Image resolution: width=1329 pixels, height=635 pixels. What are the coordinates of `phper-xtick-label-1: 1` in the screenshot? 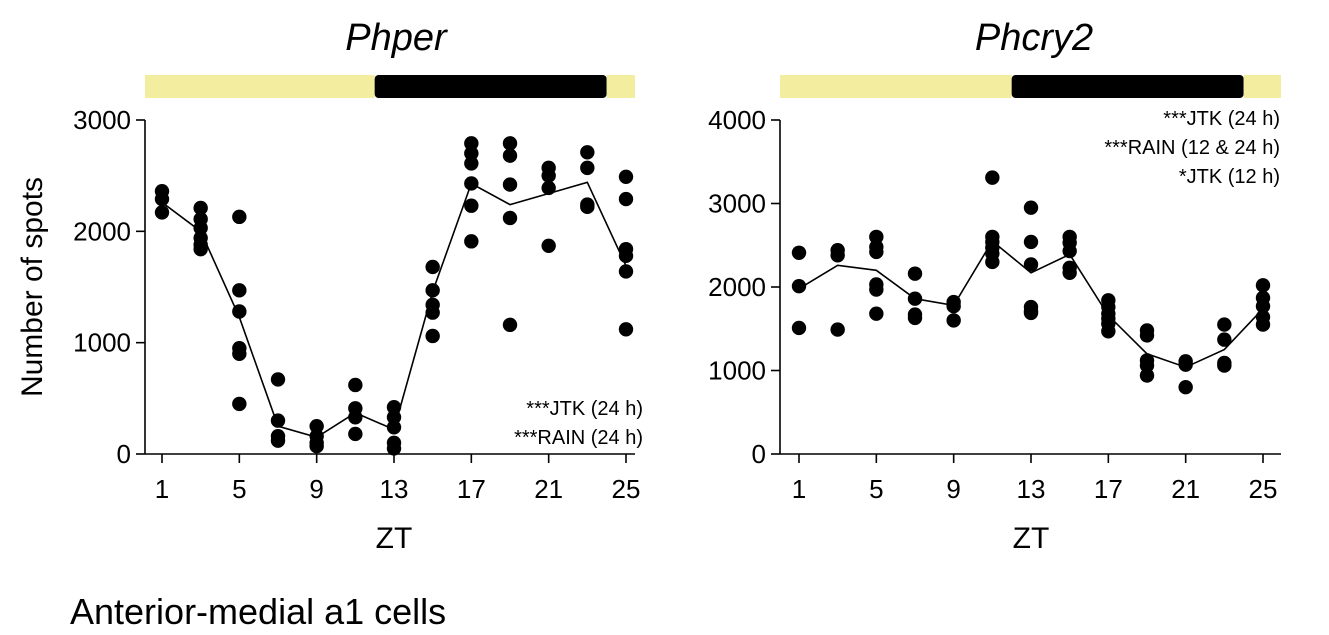 It's located at (162, 489).